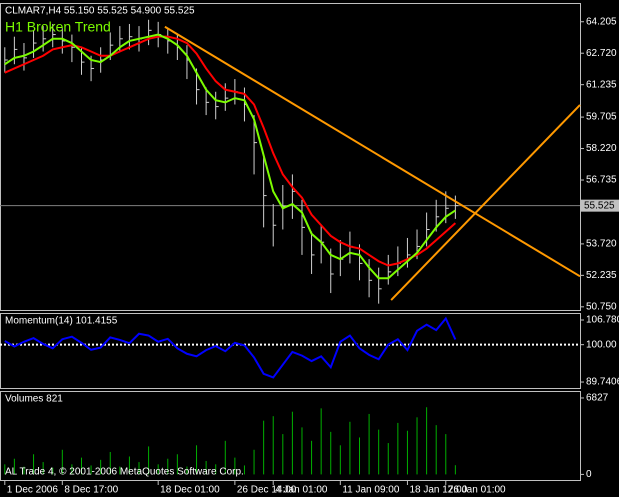 This screenshot has width=619, height=497. I want to click on x-tick-label: 8 Dec 17:00, so click(91, 490).